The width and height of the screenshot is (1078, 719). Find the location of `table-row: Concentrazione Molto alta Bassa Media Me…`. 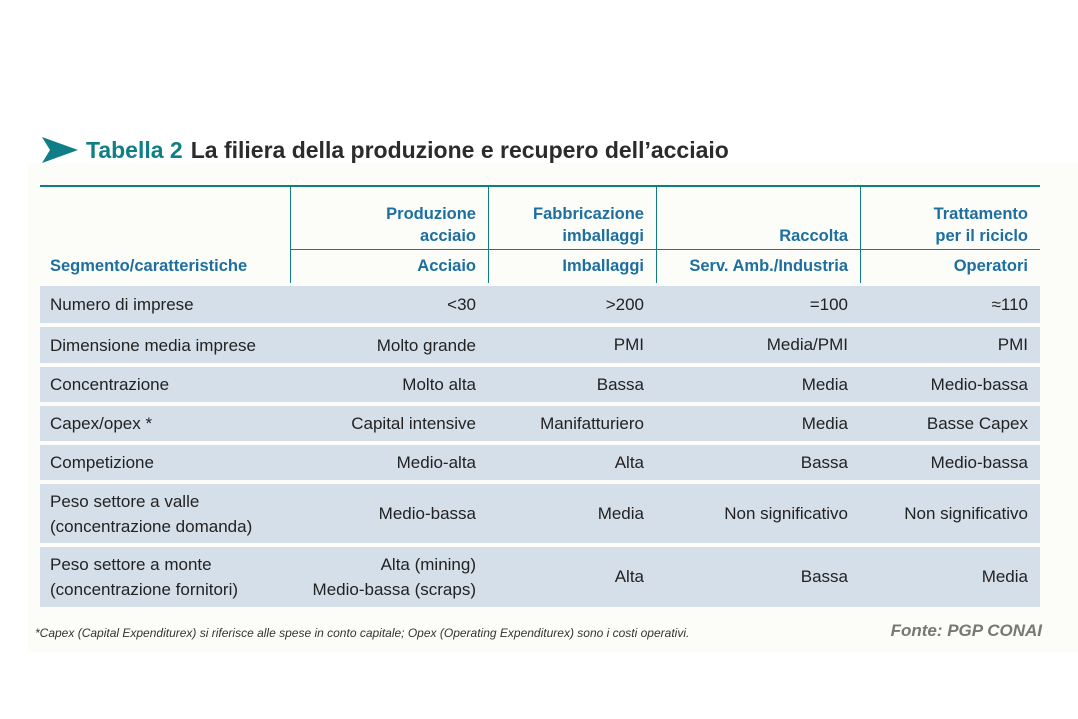

table-row: Concentrazione Molto alta Bassa Media Me… is located at coordinates (540, 384).